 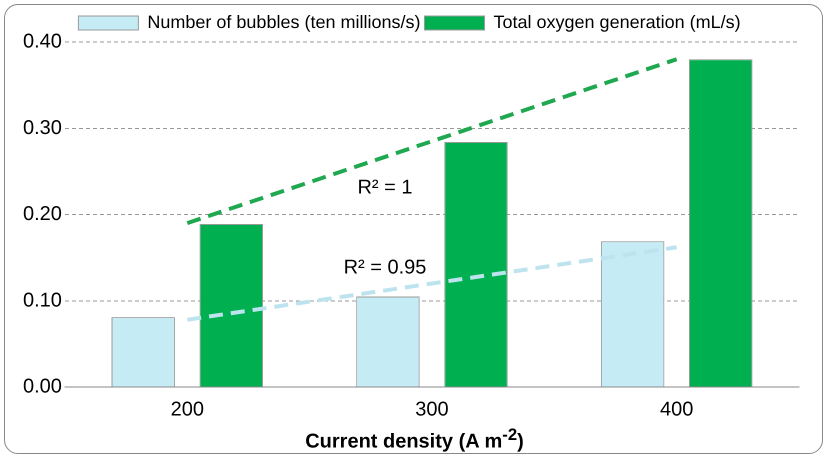 I want to click on x-tick-label: 300, so click(x=432, y=409).